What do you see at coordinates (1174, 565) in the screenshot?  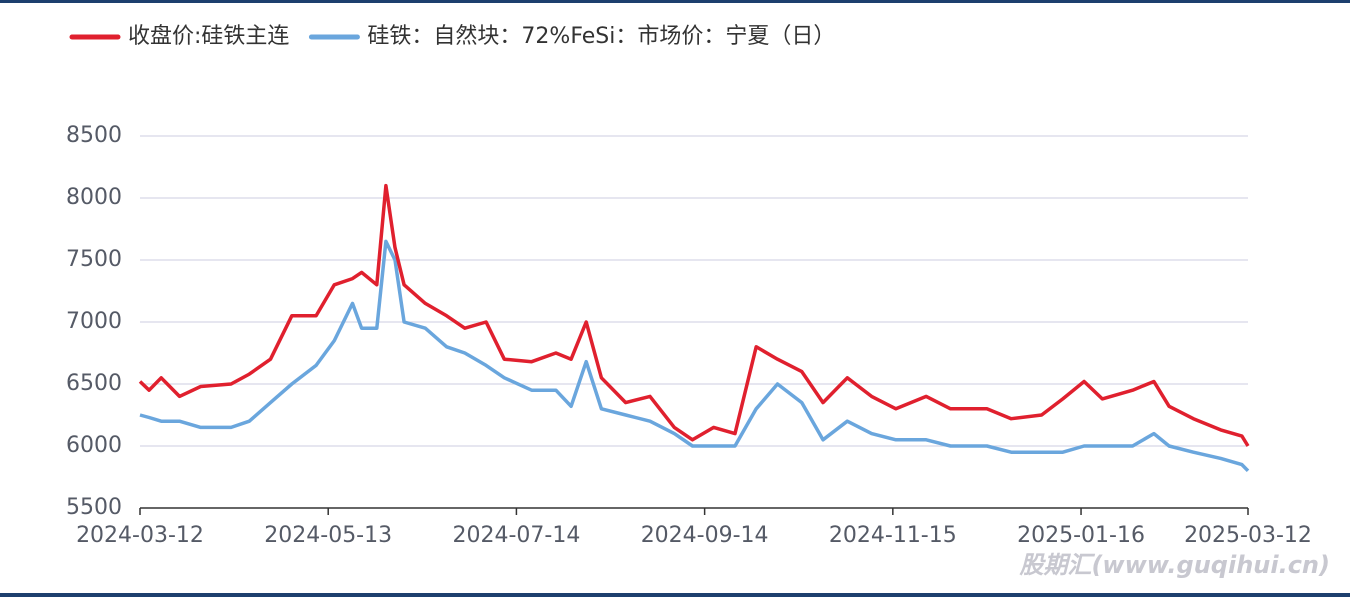 I see `watermark: 股期汇(www.guqihui.cn)` at bounding box center [1174, 565].